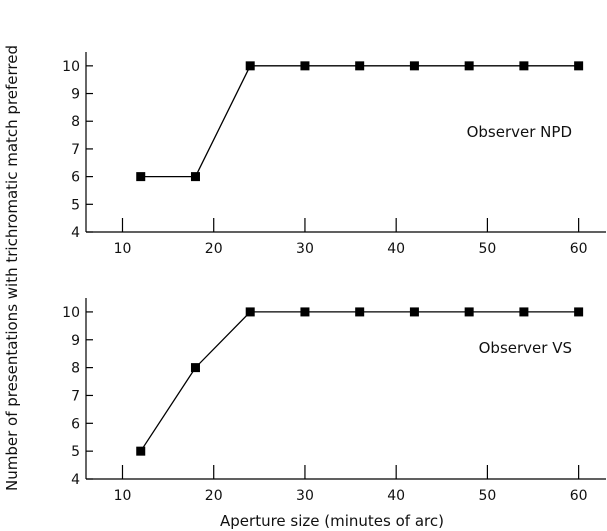 This screenshot has width=607, height=531. Describe the element at coordinates (332, 521) in the screenshot. I see `x-axis-label: Aperture size (minutes of arc)` at that location.